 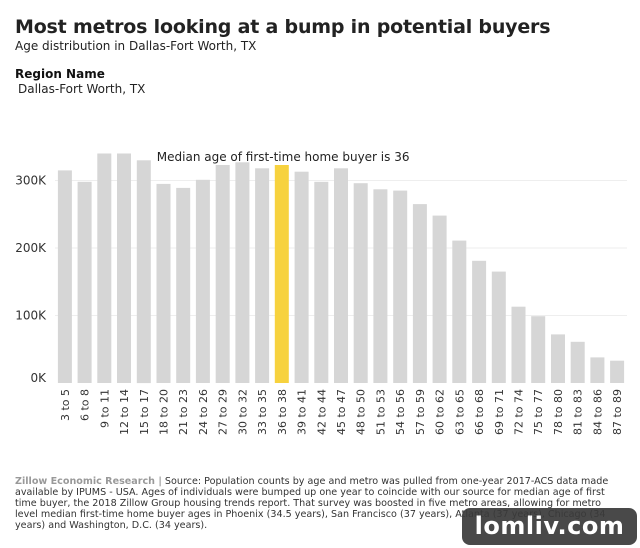 What do you see at coordinates (262, 412) in the screenshot?
I see `x-tick-label: 33 to 35` at bounding box center [262, 412].